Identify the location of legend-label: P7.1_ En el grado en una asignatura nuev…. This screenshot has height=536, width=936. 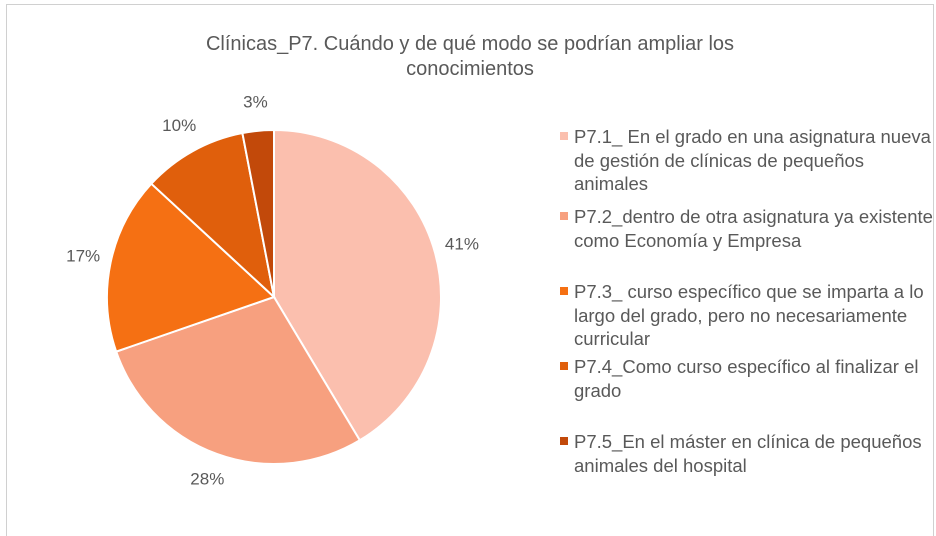
(752, 160).